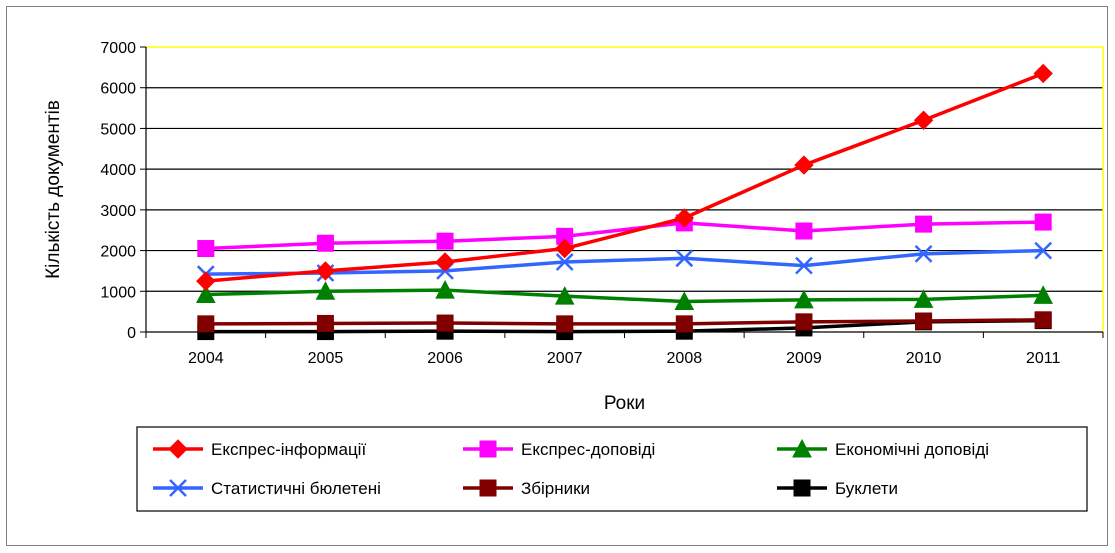 Image resolution: width=1115 pixels, height=553 pixels. What do you see at coordinates (565, 358) in the screenshot?
I see `x-tick-label: 2007` at bounding box center [565, 358].